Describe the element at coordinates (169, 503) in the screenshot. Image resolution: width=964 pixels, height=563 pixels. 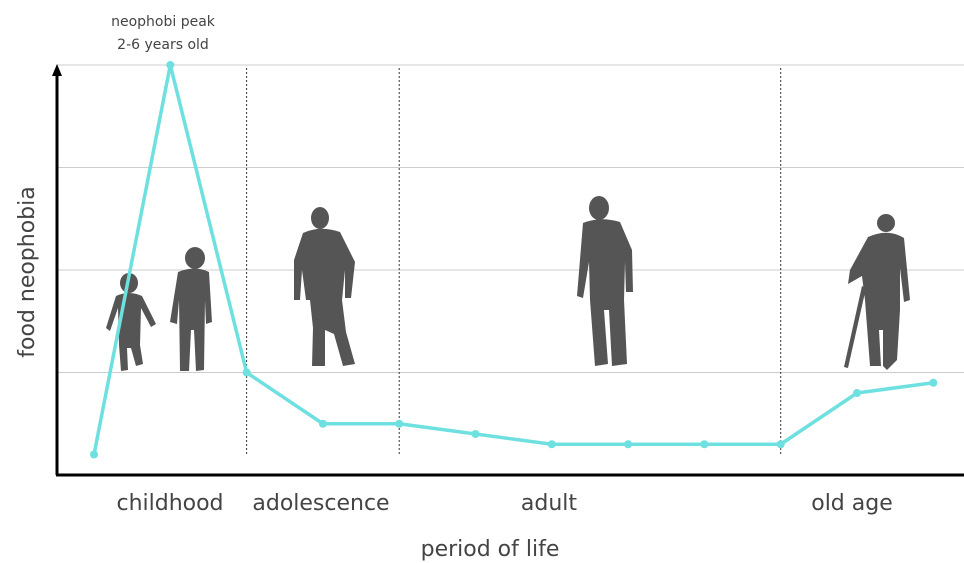
I see `category-label: childhood` at that location.